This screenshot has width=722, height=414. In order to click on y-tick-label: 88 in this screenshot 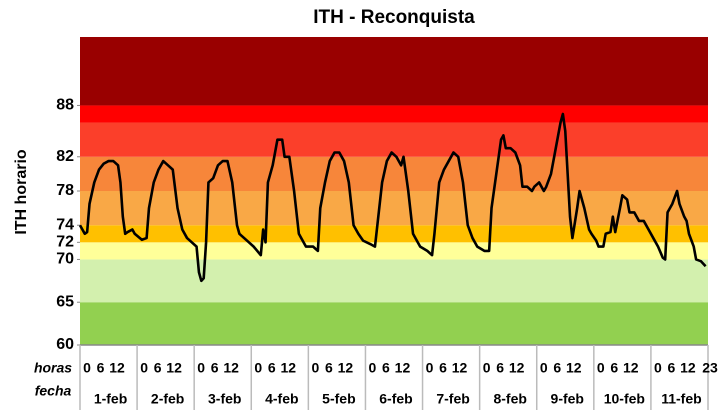, I will do `click(65, 105)`.